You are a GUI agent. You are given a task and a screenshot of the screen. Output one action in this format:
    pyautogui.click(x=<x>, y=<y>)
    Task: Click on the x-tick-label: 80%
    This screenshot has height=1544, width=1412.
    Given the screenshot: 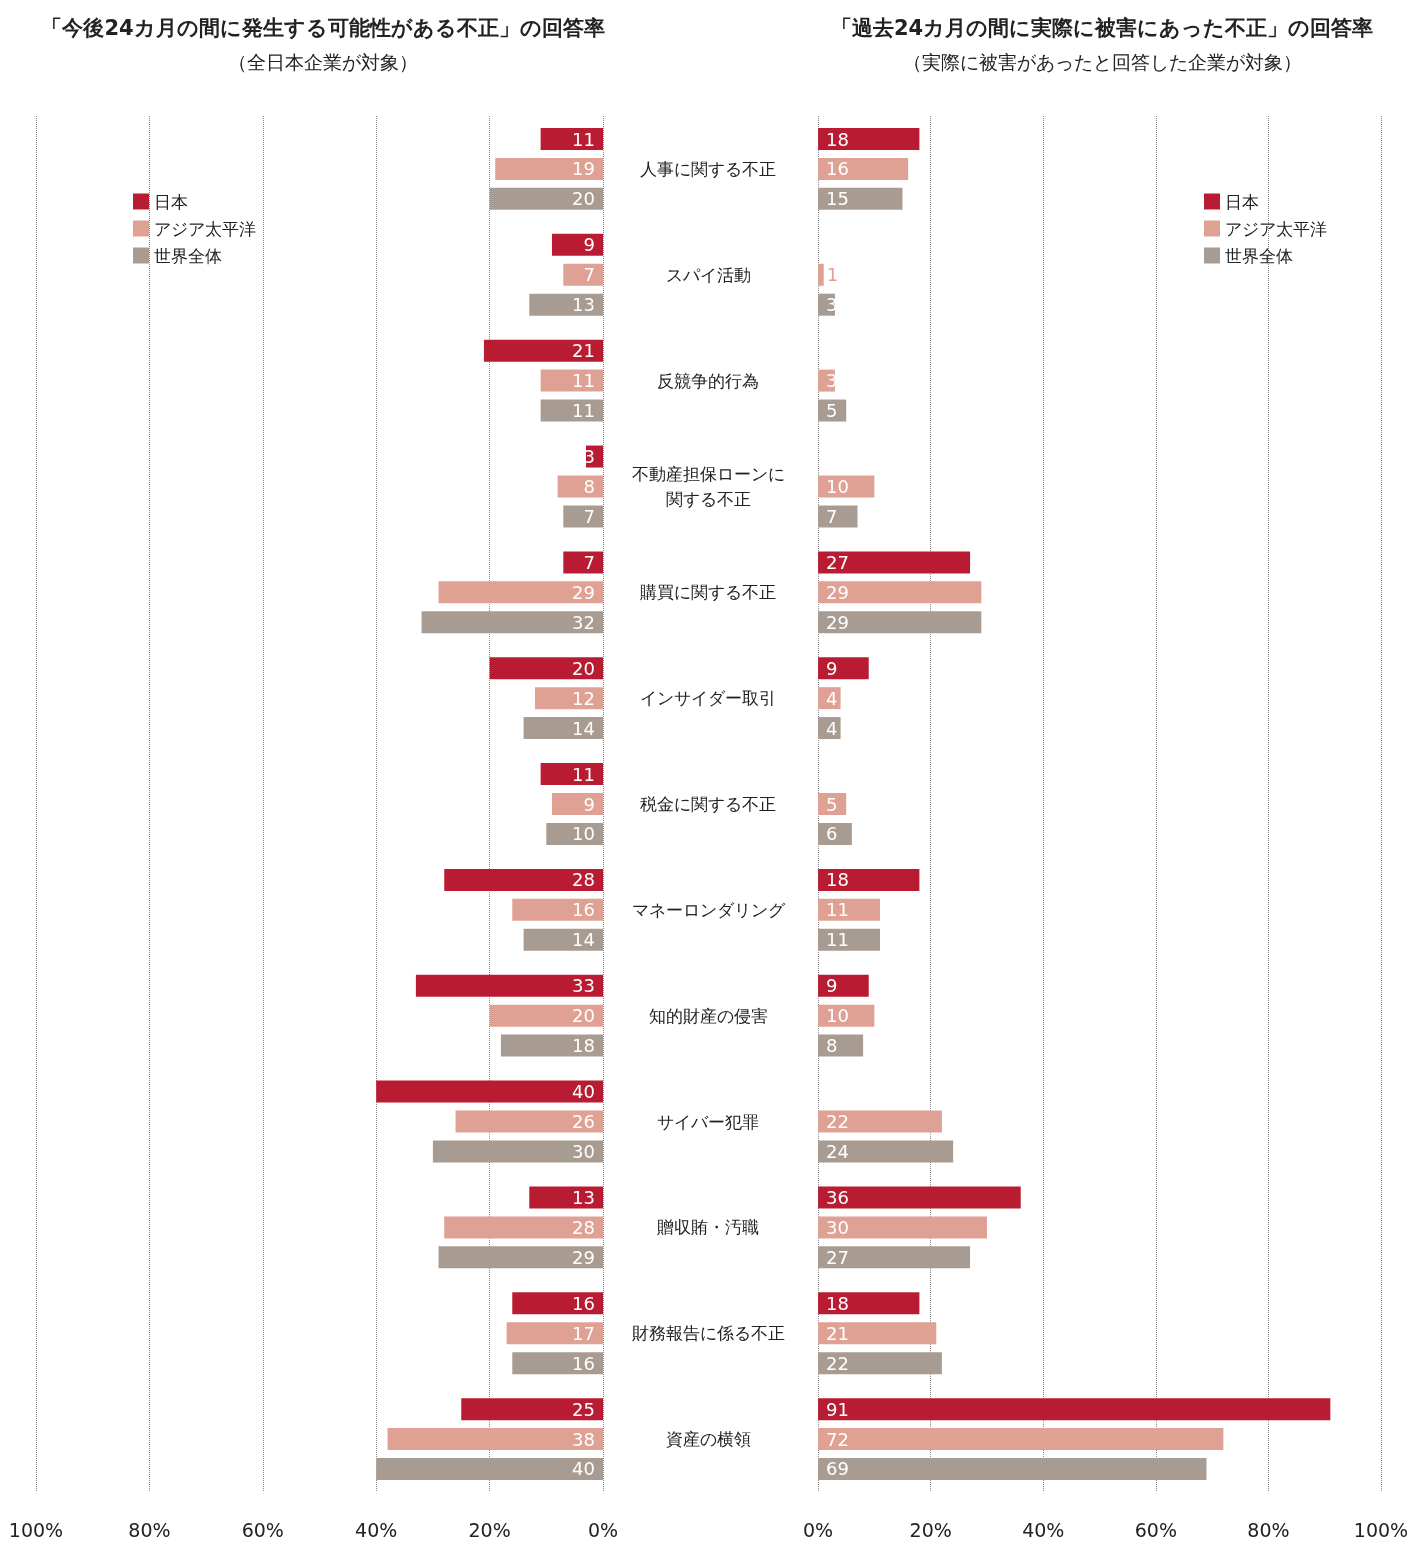 What is the action you would take?
    pyautogui.click(x=1268, y=1529)
    